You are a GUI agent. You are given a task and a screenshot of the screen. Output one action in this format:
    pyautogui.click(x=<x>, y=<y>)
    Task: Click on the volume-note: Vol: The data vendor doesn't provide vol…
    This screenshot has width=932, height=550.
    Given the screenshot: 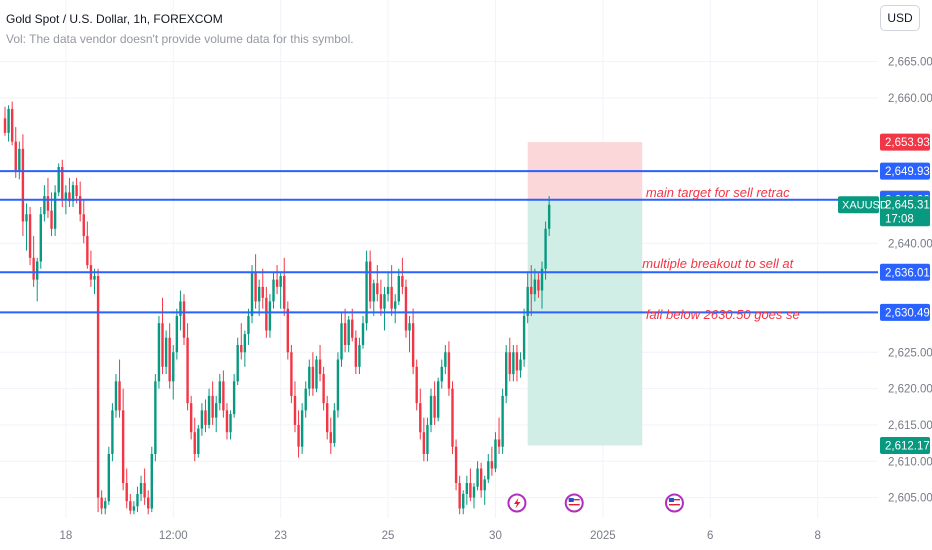 What is the action you would take?
    pyautogui.click(x=180, y=39)
    